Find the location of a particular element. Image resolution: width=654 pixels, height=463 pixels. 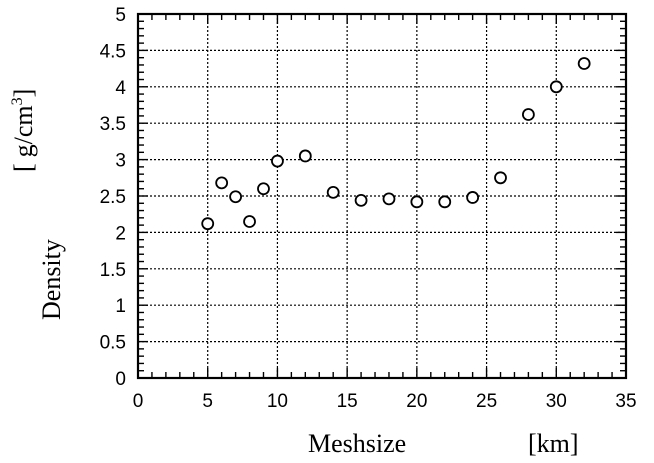

y-tick-label: 1.5 is located at coordinates (113, 270).